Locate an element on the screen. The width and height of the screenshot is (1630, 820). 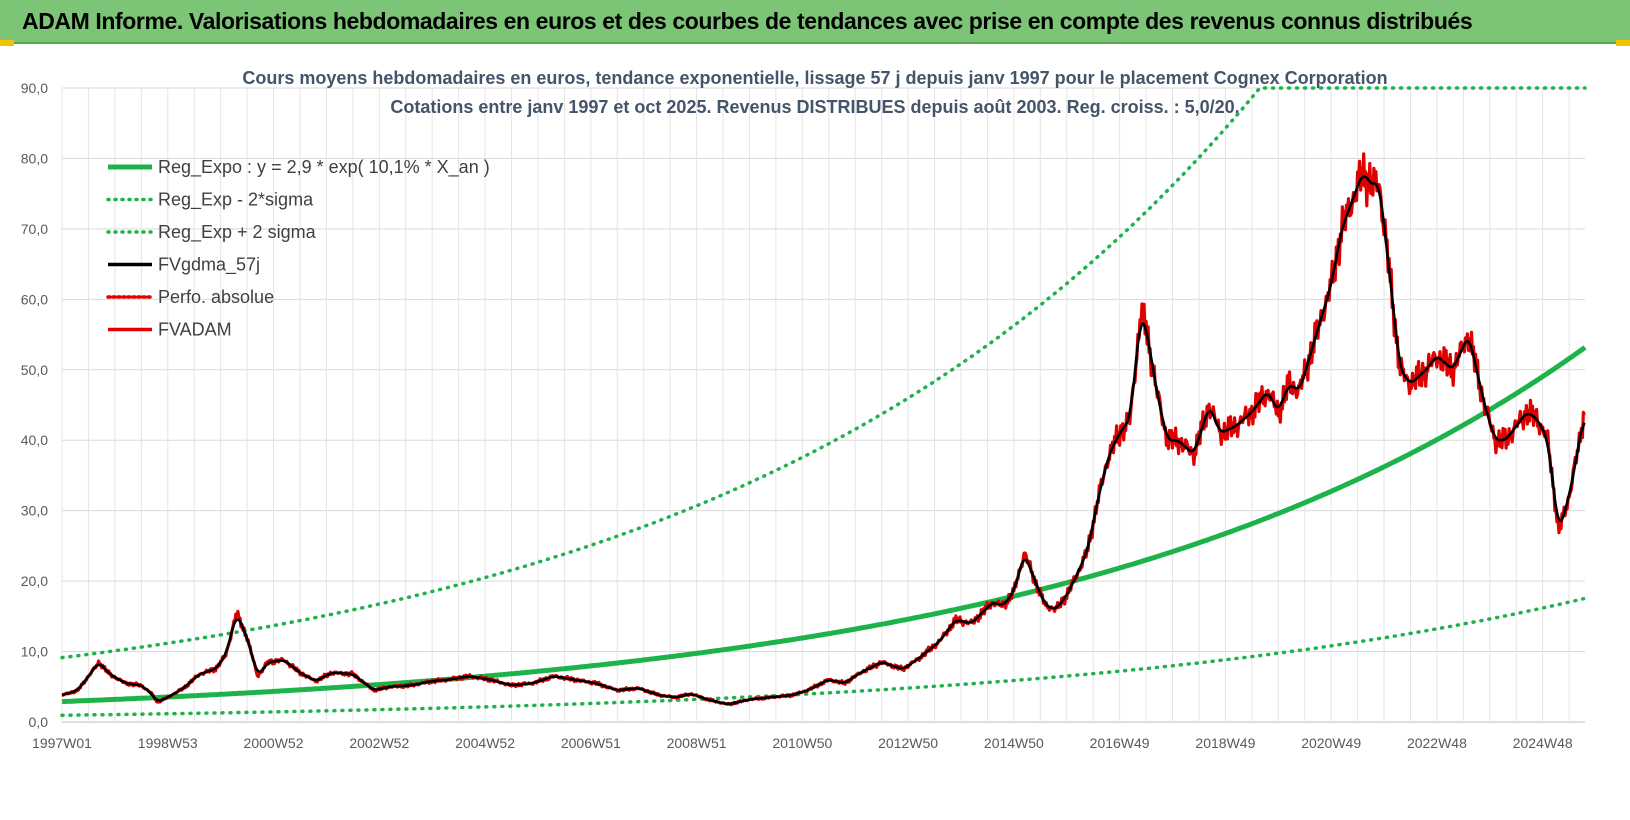
y-tick-label: 10,0 is located at coordinates (34, 652).